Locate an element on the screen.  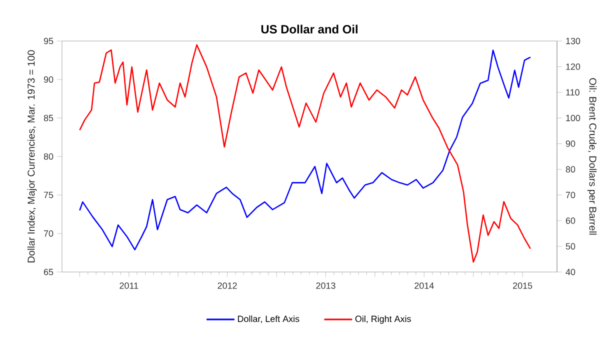
y-tick-label: 65 is located at coordinates (49, 272).